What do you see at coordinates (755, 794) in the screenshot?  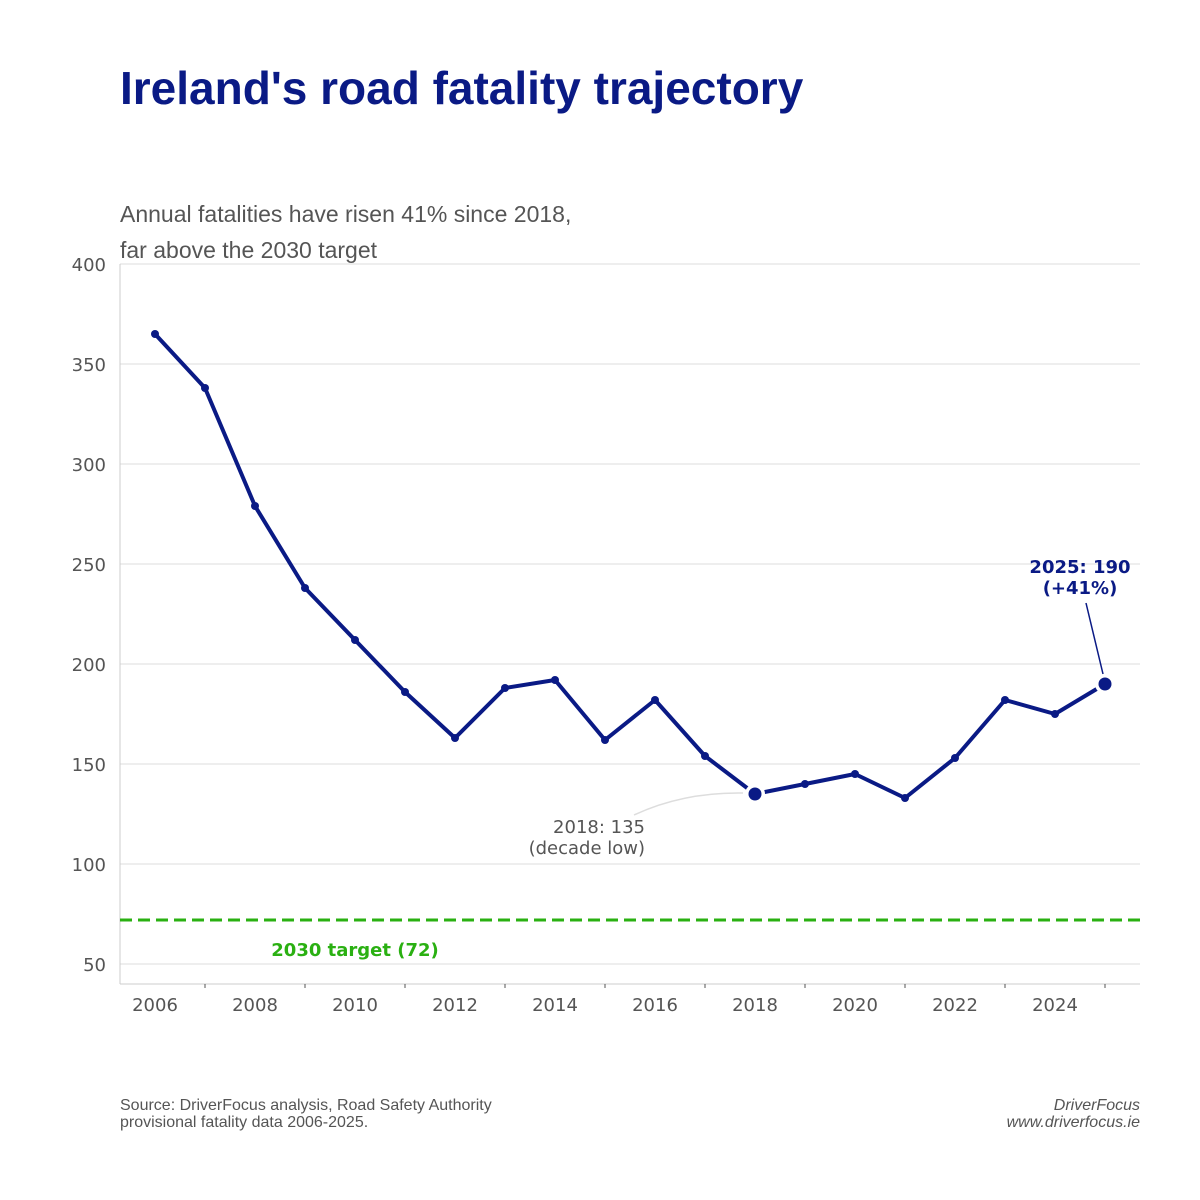 I see `data-point-2018` at bounding box center [755, 794].